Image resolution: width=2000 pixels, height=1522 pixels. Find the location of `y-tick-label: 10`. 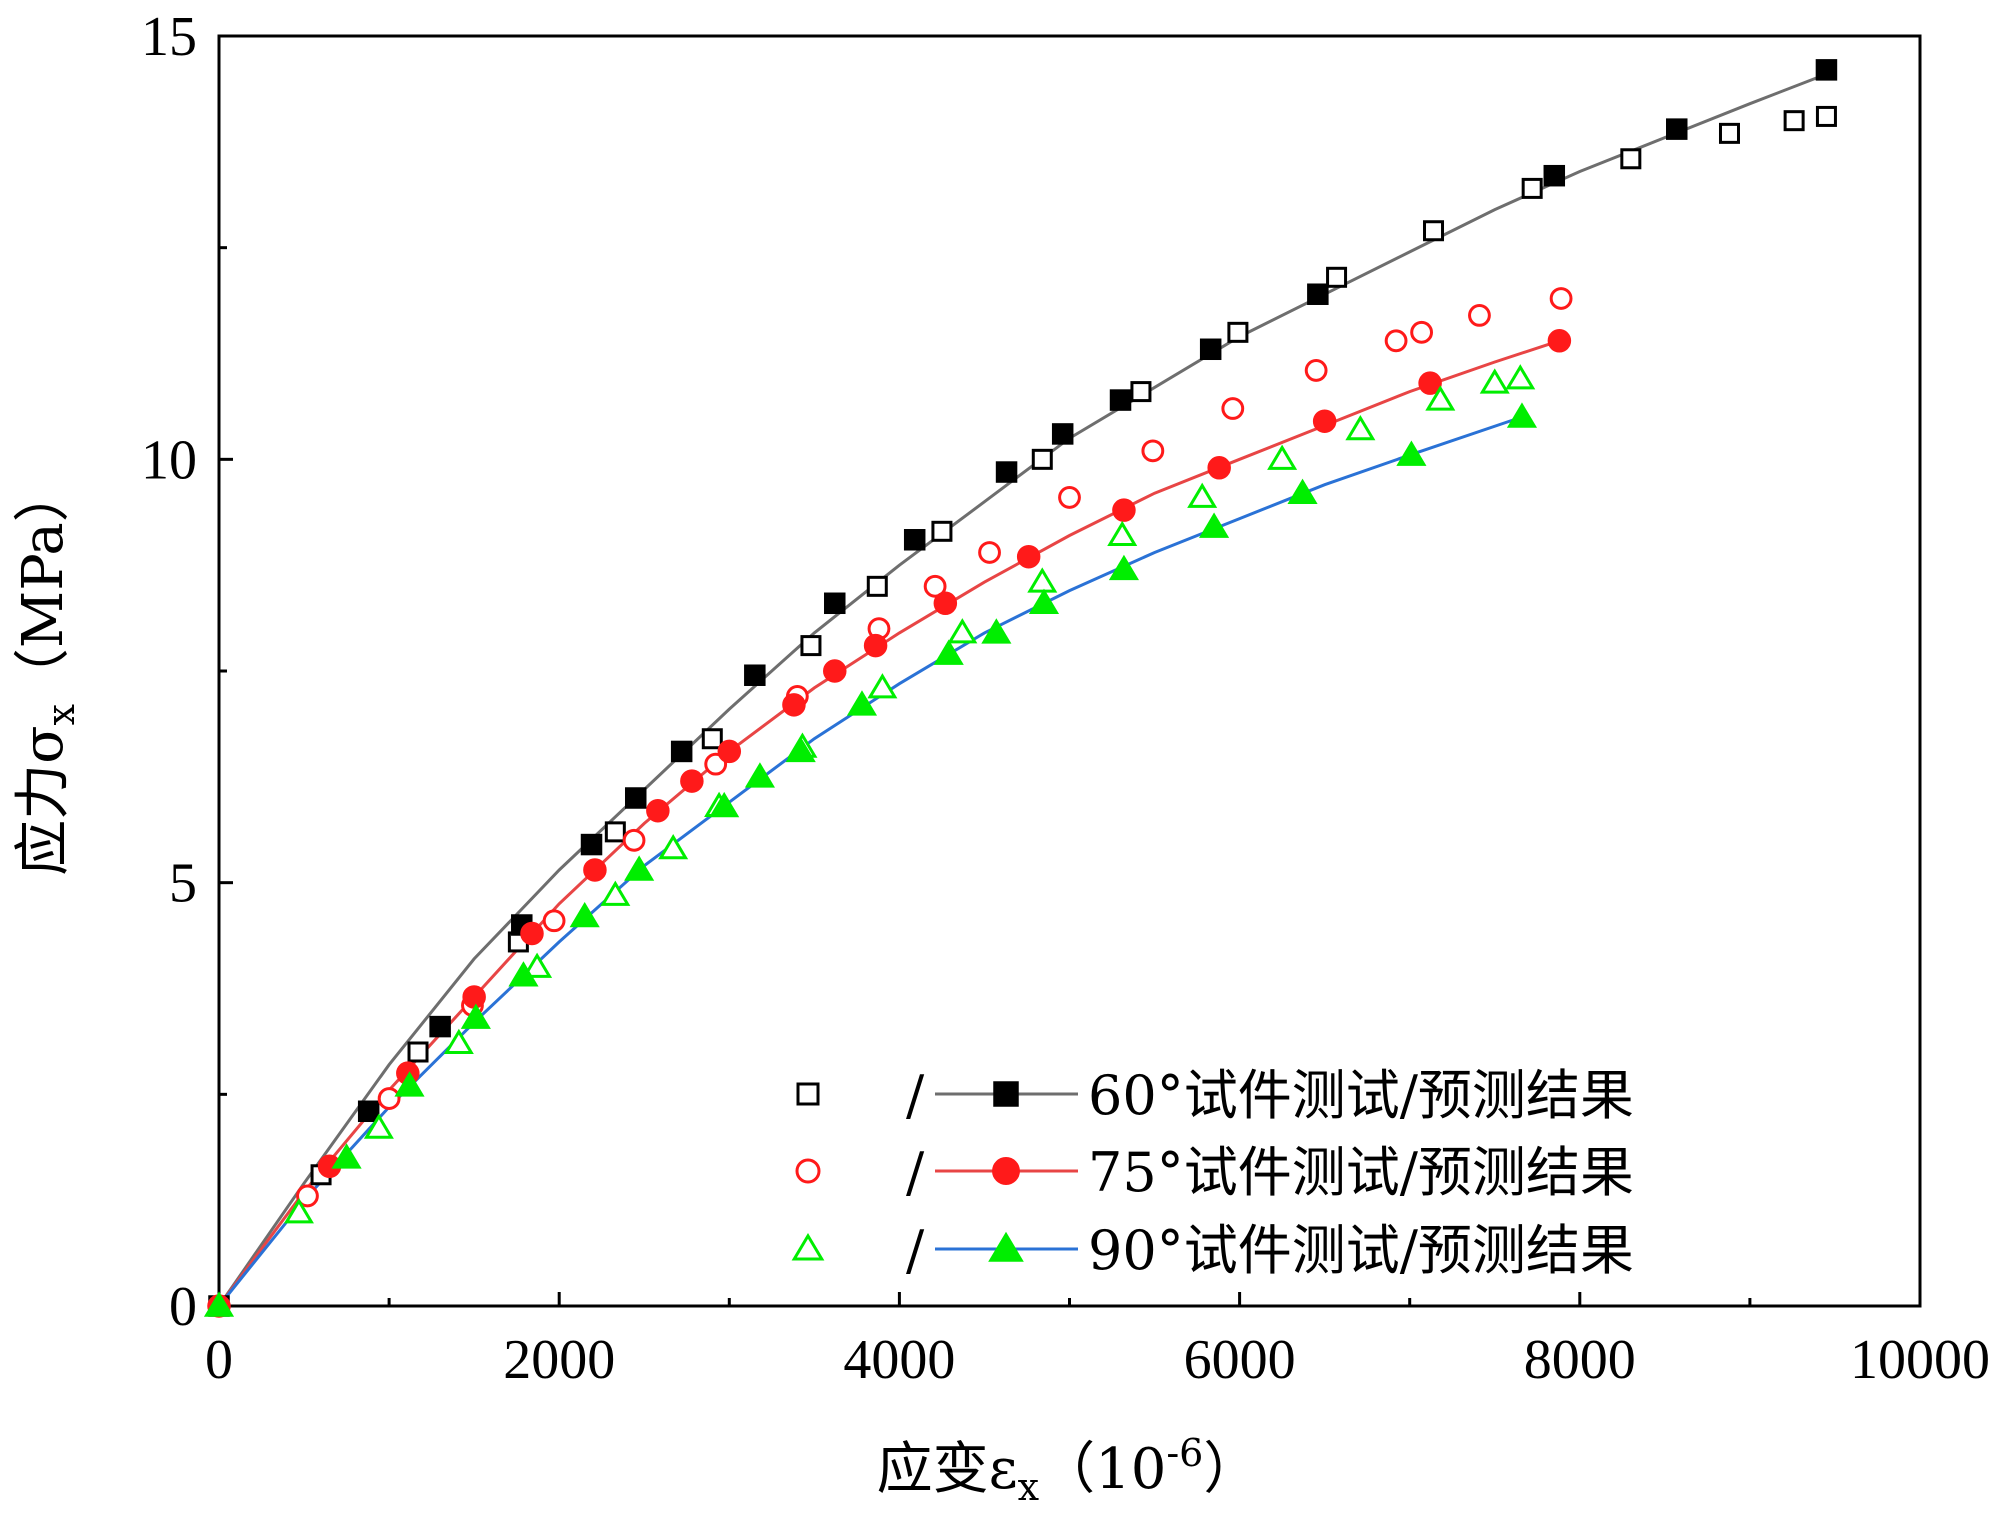

y-tick-label: 10 is located at coordinates (169, 460).